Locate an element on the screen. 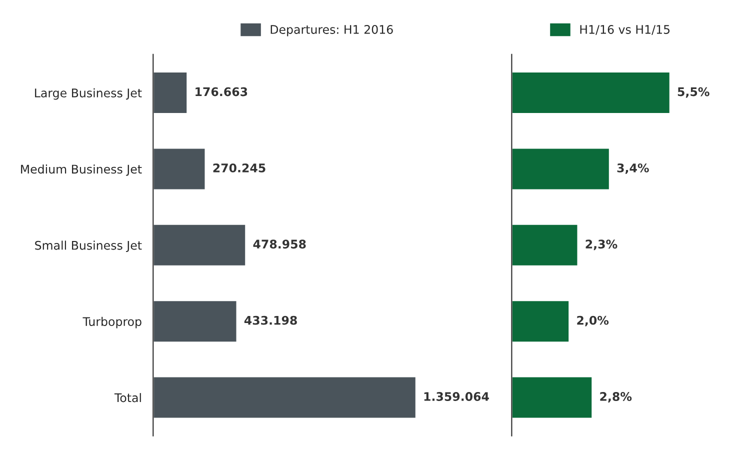 Image resolution: width=747 pixels, height=454 pixels. y-tick-label: Medium Business Jet is located at coordinates (81, 170).